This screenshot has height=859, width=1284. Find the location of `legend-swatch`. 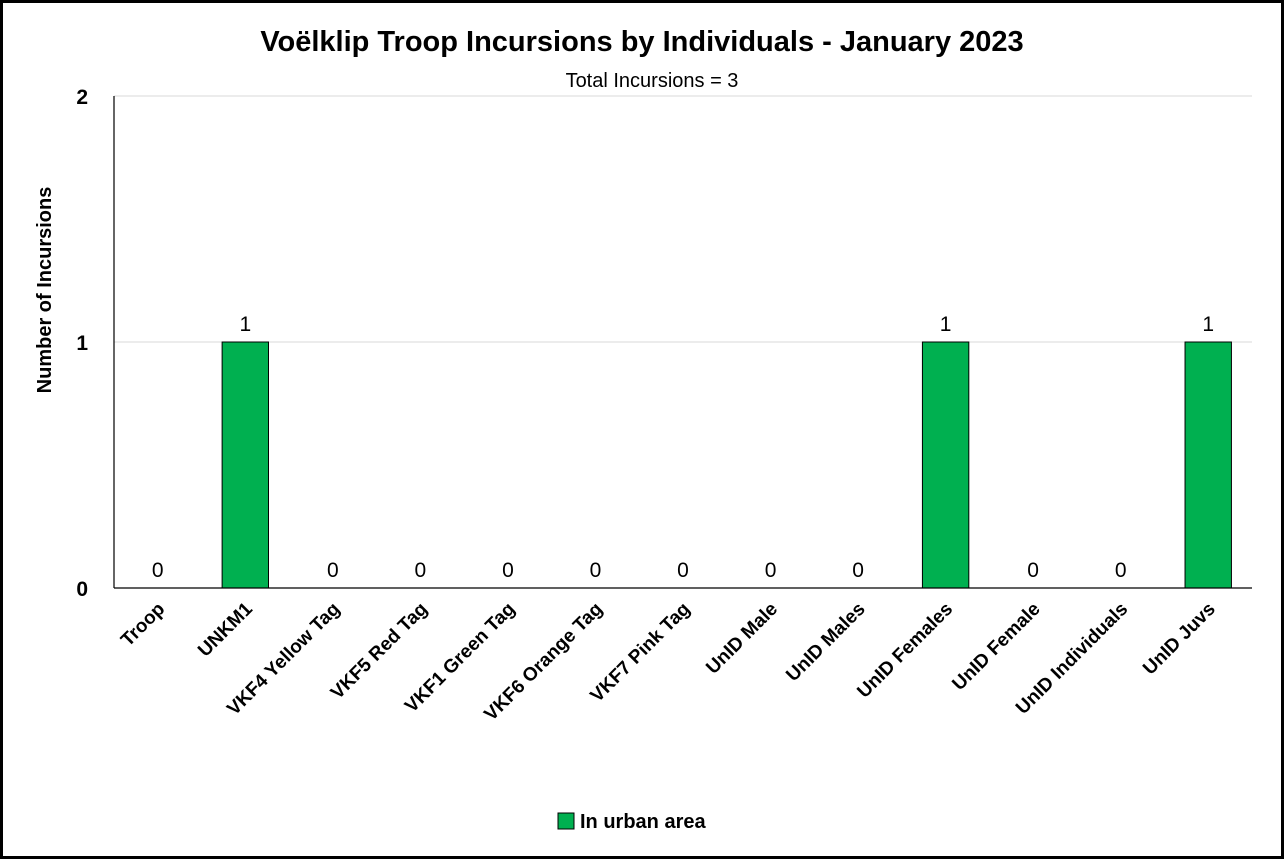

legend-swatch is located at coordinates (566, 821).